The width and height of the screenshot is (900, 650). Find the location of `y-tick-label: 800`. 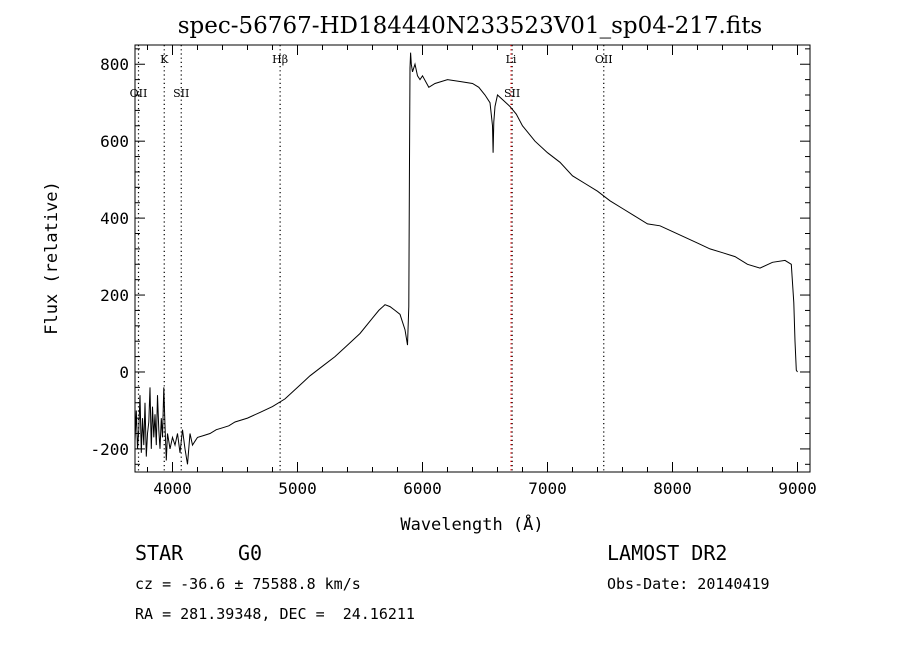

y-tick-label: 800 is located at coordinates (114, 64).